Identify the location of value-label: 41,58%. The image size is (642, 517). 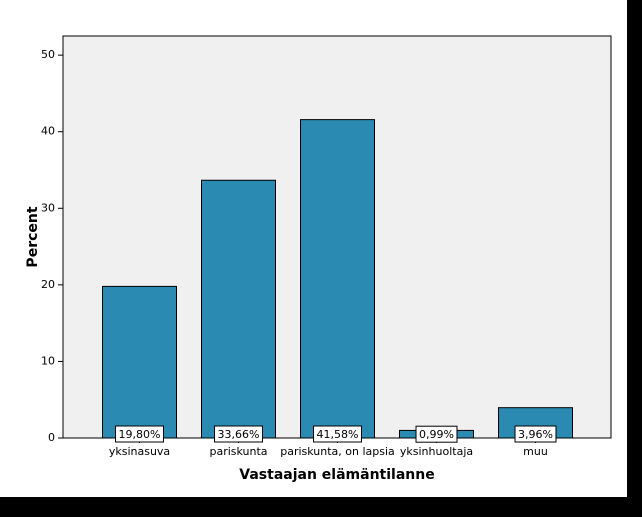
(338, 434).